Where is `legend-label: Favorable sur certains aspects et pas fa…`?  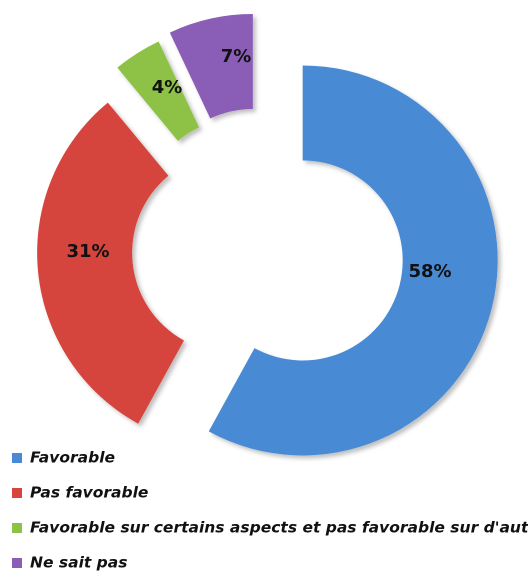
legend-label: Favorable sur certains aspects et pas fa… is located at coordinates (279, 528).